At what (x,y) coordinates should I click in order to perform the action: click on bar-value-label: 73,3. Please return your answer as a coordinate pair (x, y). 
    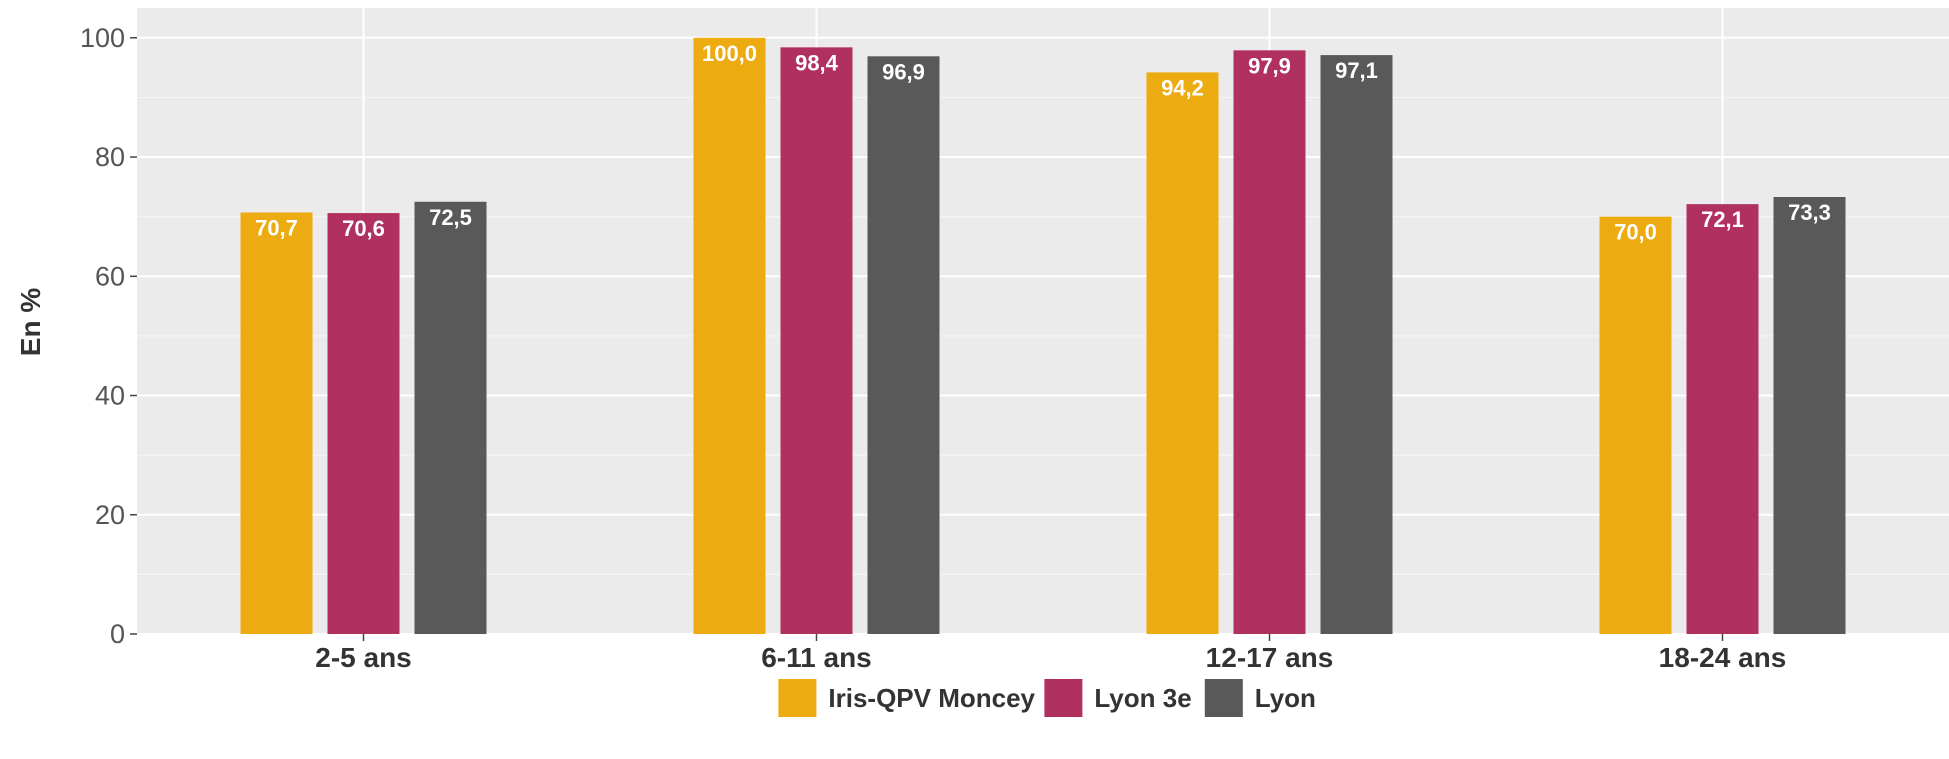
    Looking at the image, I should click on (1809, 212).